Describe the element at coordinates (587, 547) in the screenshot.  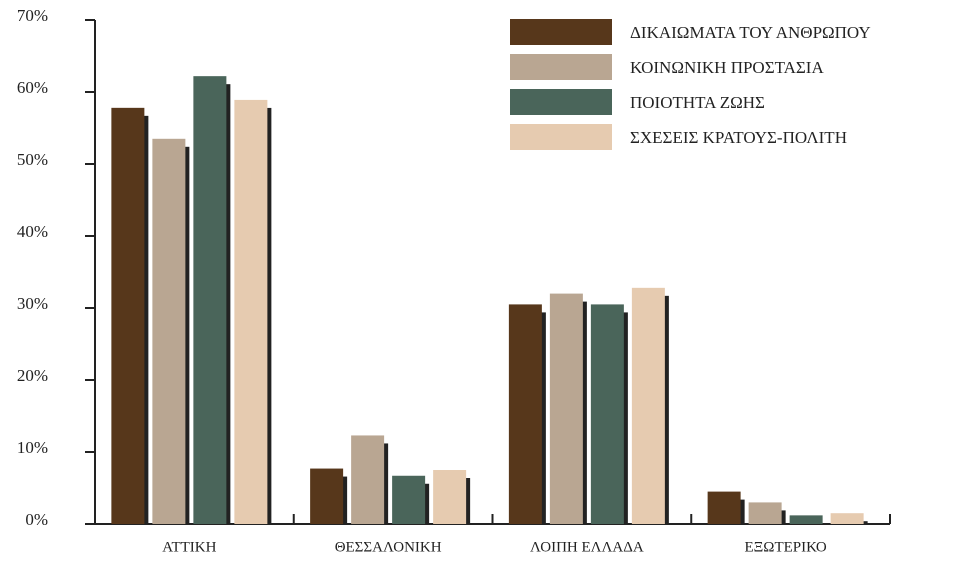
I see `x-tick-label: ΛΟΙΠΗ ΕΛΛΑΔΑ` at that location.